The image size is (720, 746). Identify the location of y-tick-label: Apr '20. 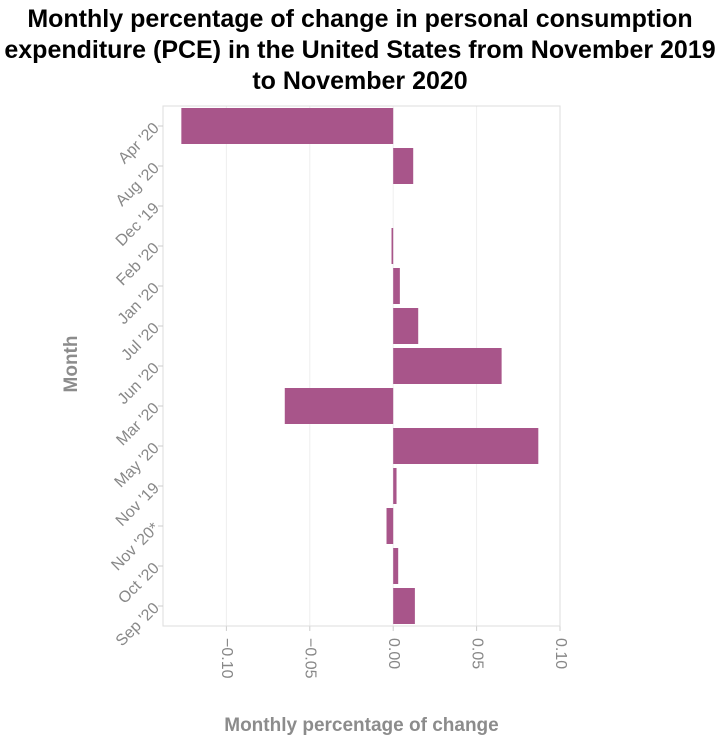
(139, 144).